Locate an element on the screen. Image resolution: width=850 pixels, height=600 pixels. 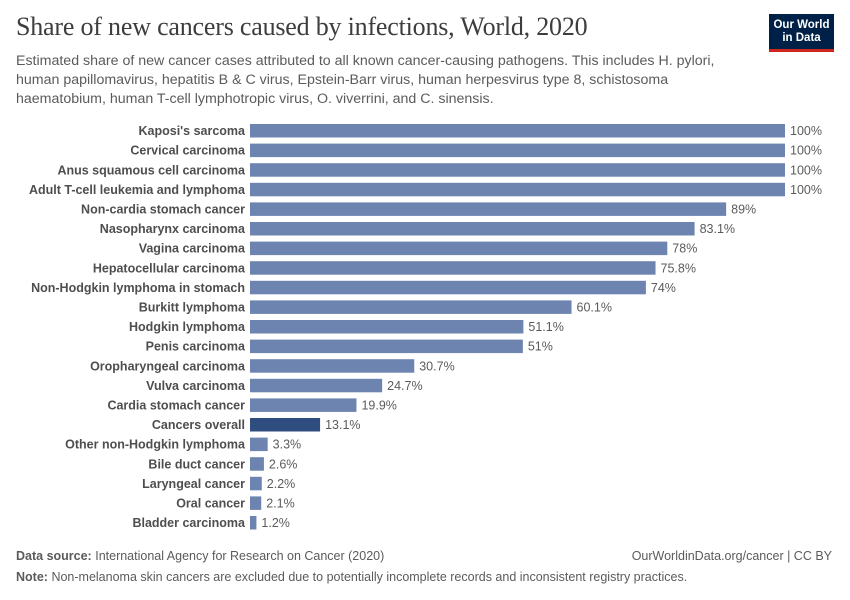
site-link: OurWorldinData.org/cancer | CC BY is located at coordinates (731, 556).